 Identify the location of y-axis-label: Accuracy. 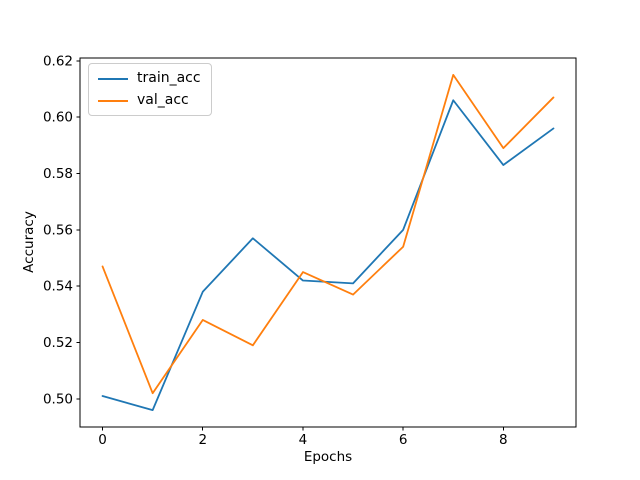
(29, 242).